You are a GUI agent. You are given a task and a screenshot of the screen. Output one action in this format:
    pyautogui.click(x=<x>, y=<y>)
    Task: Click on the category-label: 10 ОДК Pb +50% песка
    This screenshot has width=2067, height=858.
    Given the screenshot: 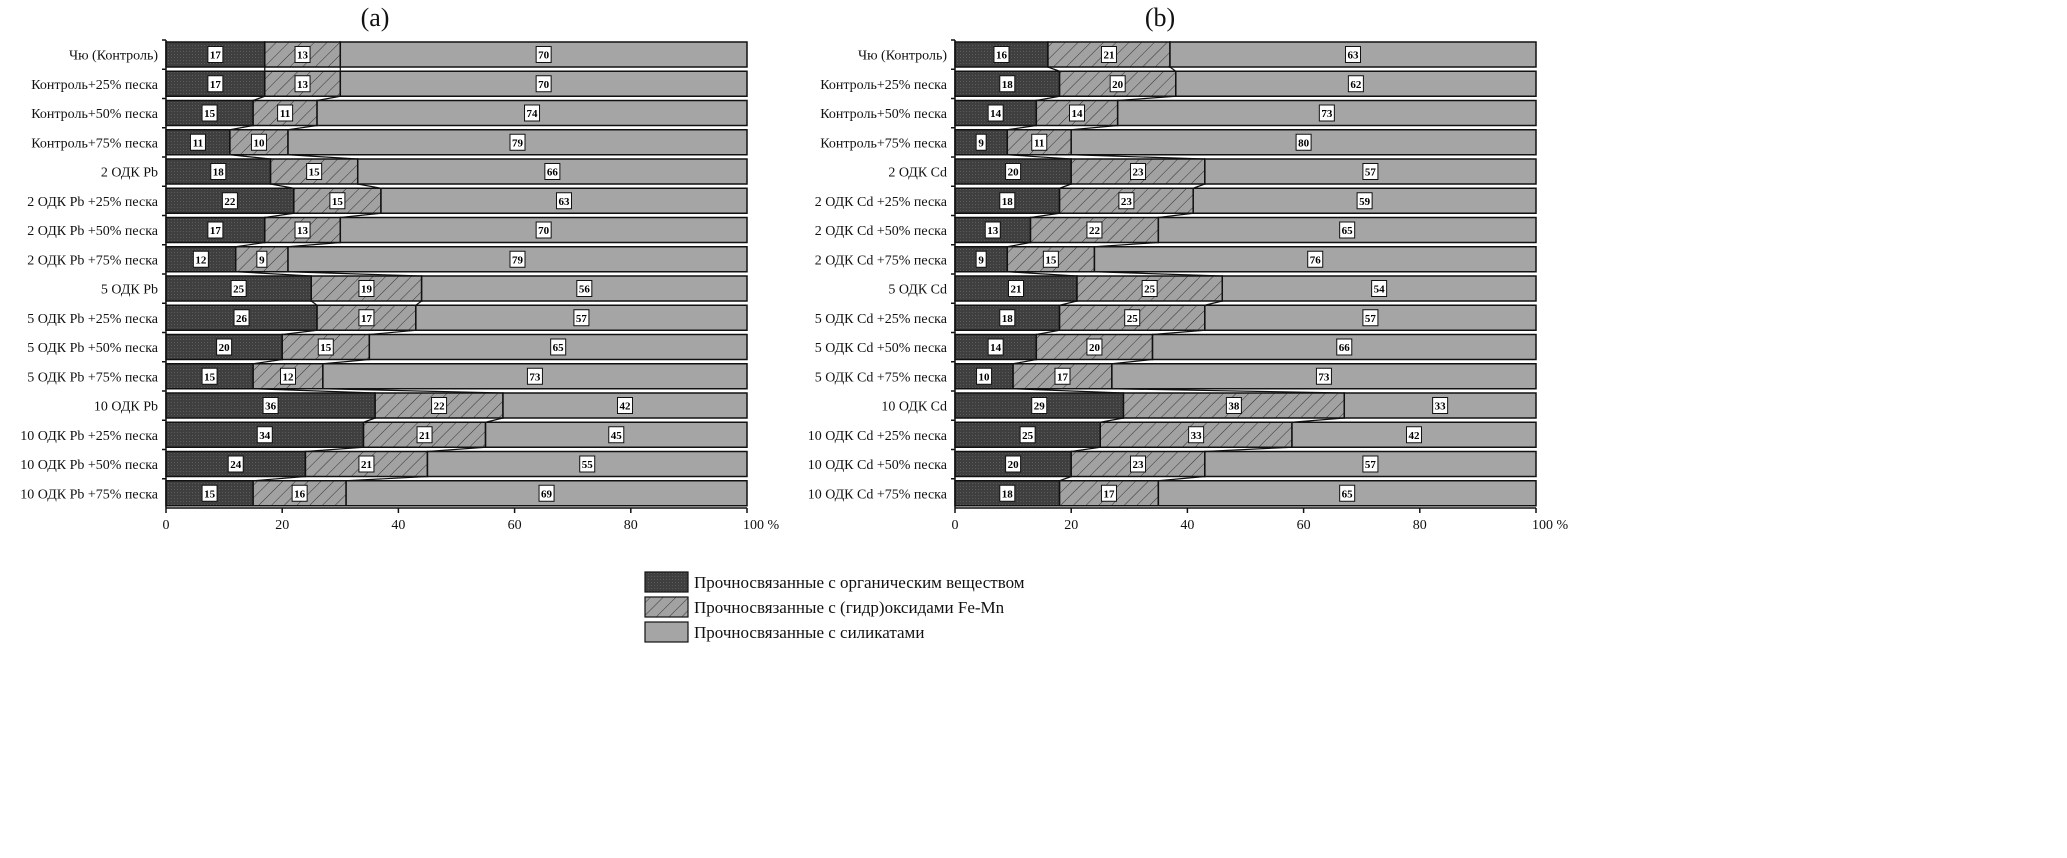 What is the action you would take?
    pyautogui.click(x=89, y=465)
    